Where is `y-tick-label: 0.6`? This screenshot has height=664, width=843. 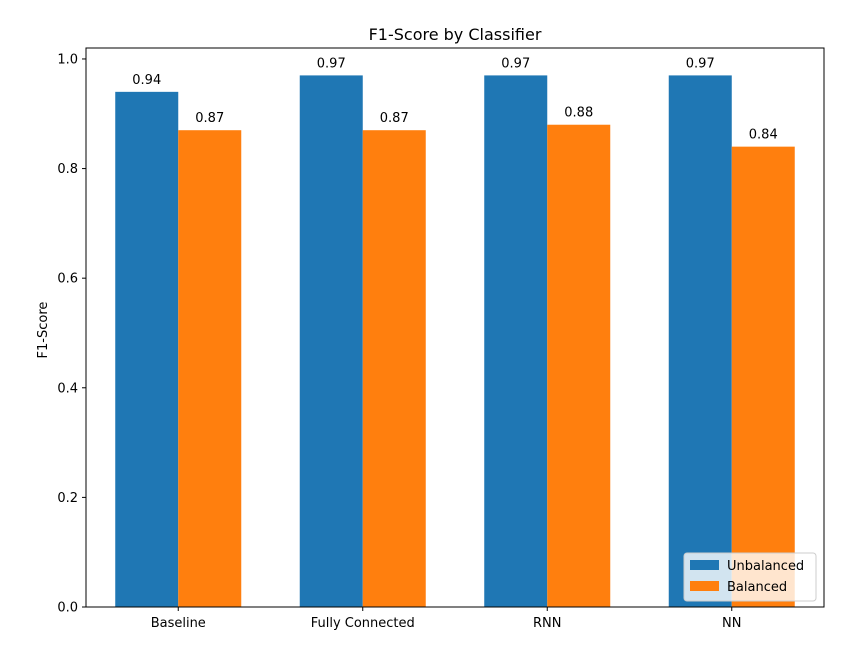
y-tick-label: 0.6 is located at coordinates (67, 279).